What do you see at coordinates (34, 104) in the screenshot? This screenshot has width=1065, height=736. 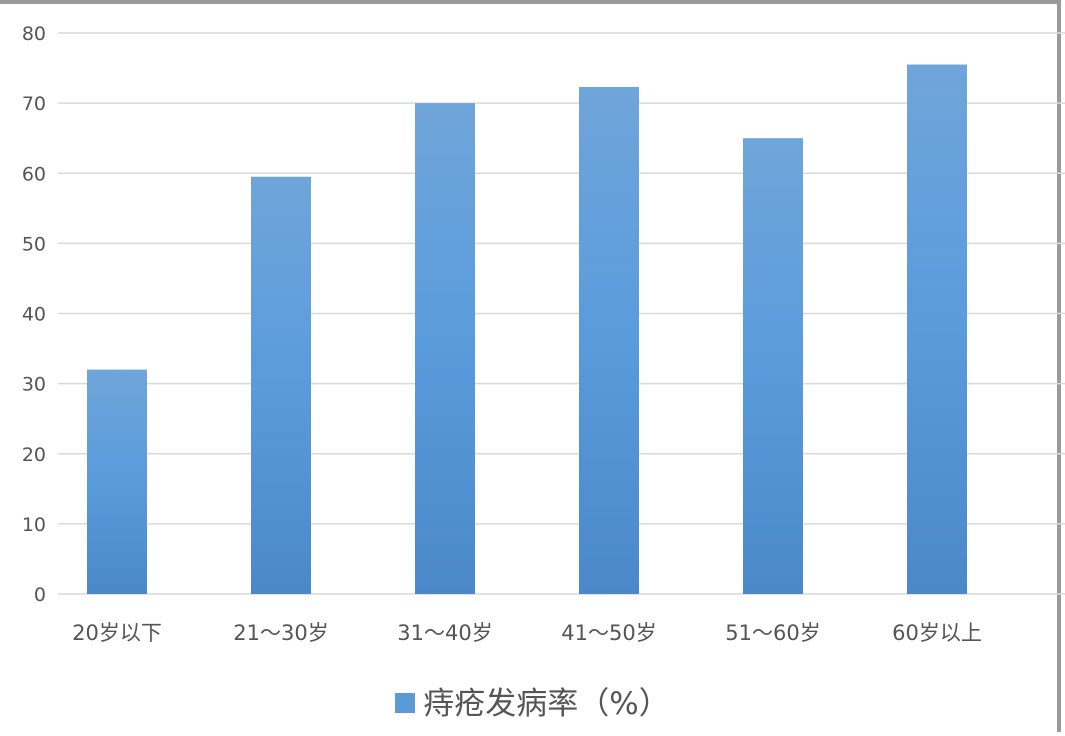 I see `y-tick-label: 70` at bounding box center [34, 104].